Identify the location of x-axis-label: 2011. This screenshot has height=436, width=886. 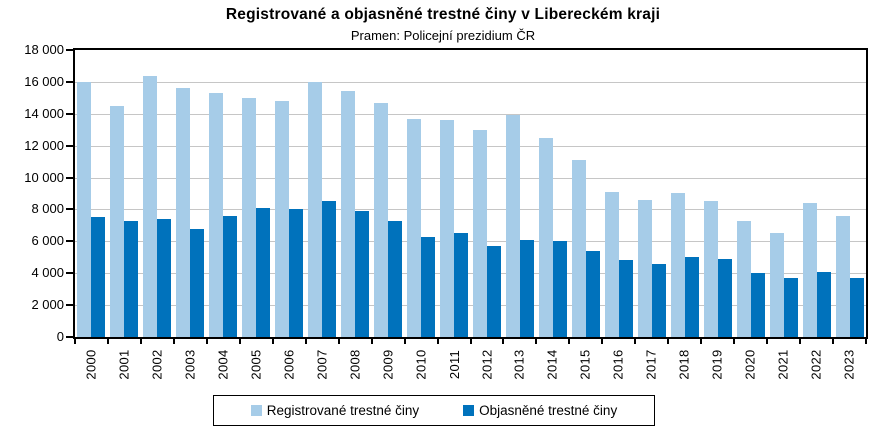
(454, 364).